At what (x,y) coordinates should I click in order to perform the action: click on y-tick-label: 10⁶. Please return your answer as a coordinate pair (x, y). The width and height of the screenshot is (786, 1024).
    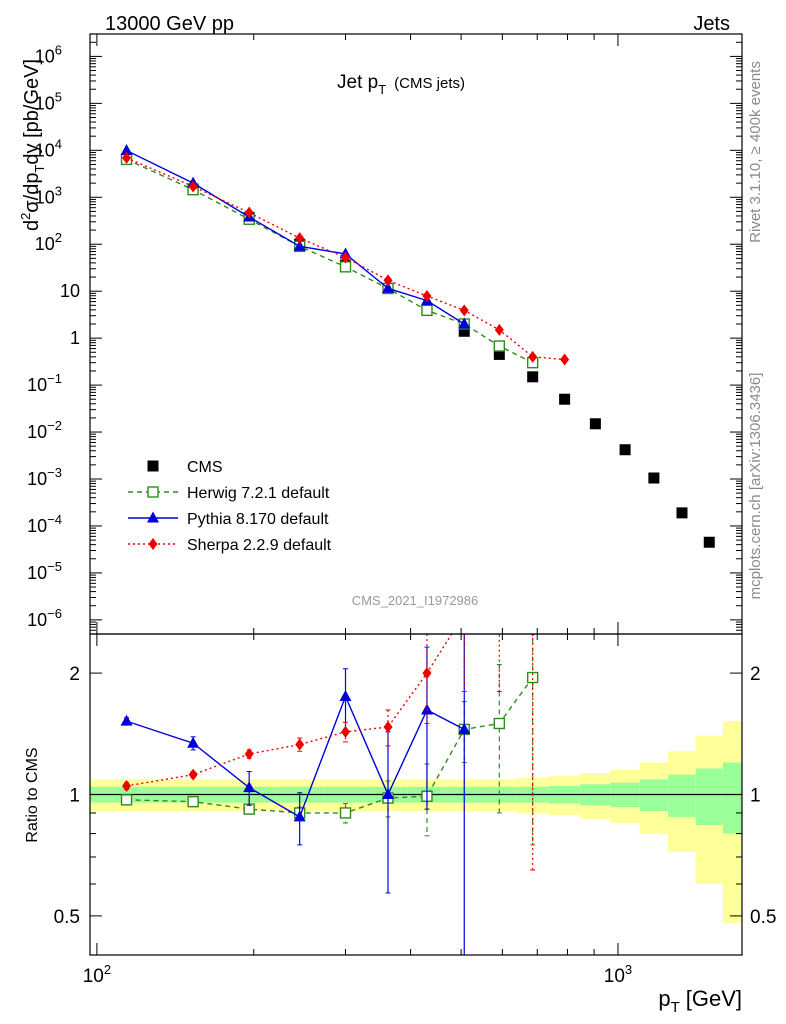
    Looking at the image, I should click on (48, 54).